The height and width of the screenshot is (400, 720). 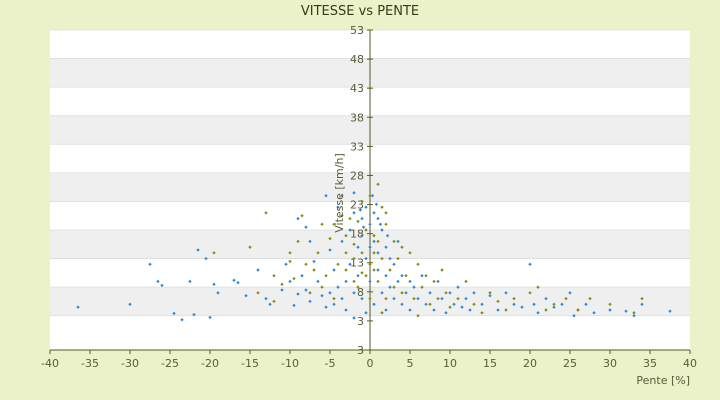 I want to click on x-tick-label: -35, so click(x=90, y=363).